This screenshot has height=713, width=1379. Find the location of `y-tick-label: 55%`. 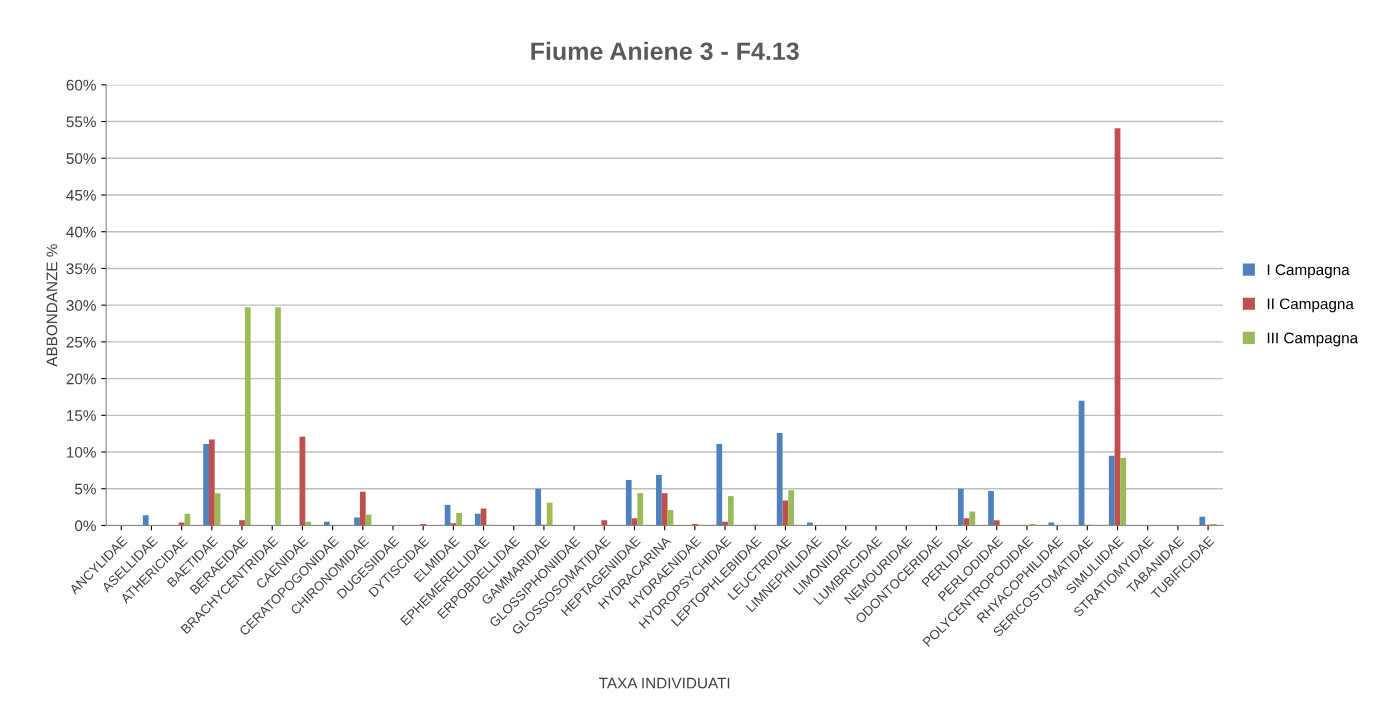

y-tick-label: 55% is located at coordinates (81, 122).